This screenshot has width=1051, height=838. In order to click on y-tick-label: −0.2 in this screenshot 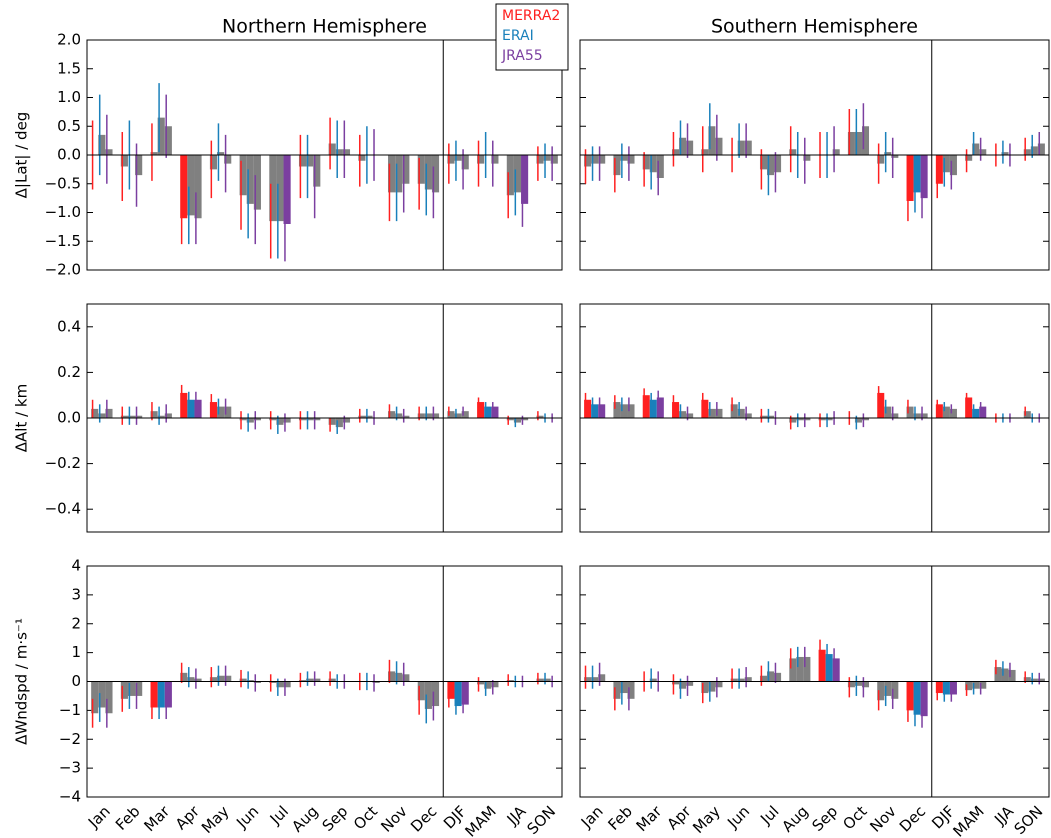, I will do `click(63, 463)`.